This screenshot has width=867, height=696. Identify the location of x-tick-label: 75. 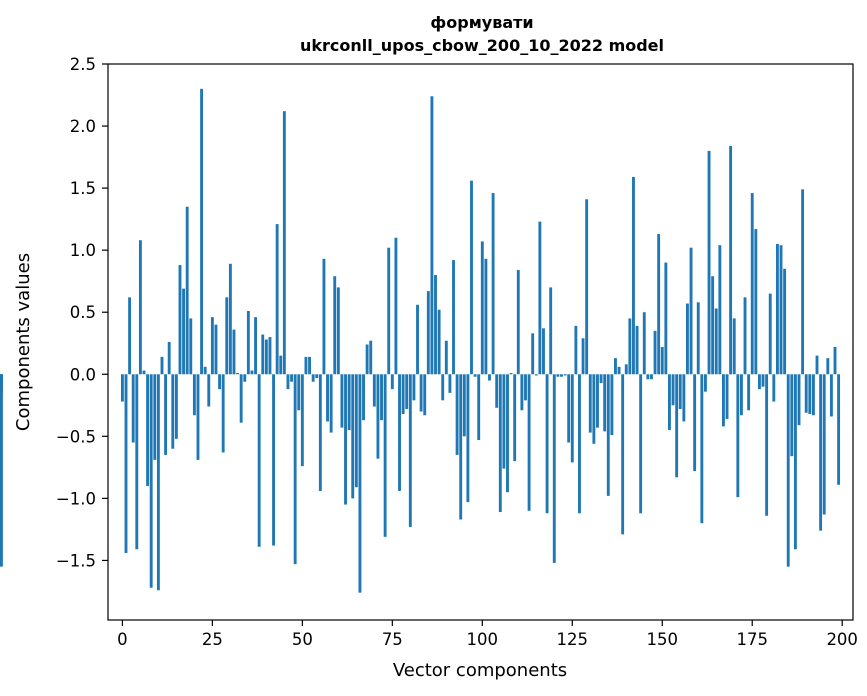
(392, 639).